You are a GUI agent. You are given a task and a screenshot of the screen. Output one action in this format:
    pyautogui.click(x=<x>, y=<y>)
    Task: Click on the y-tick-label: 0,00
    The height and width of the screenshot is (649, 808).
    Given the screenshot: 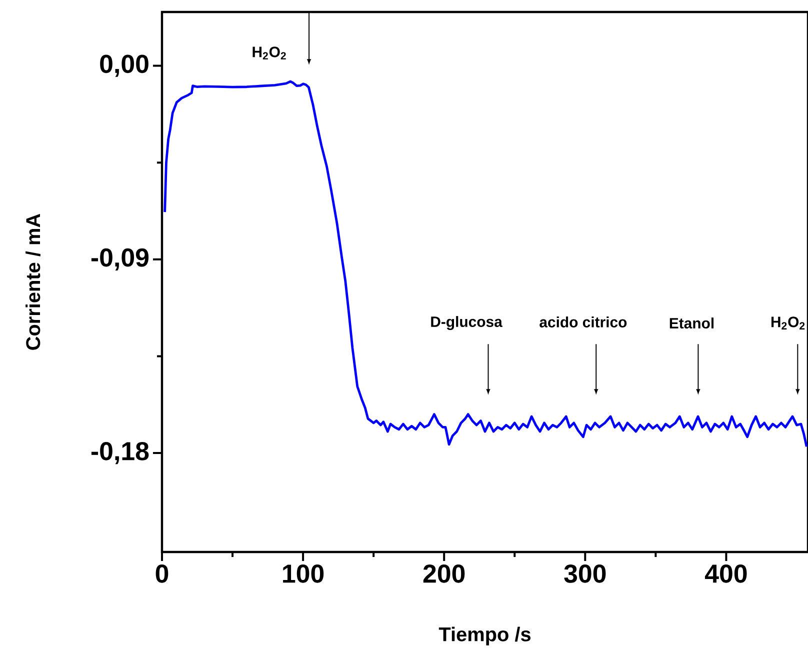 What is the action you would take?
    pyautogui.click(x=124, y=65)
    